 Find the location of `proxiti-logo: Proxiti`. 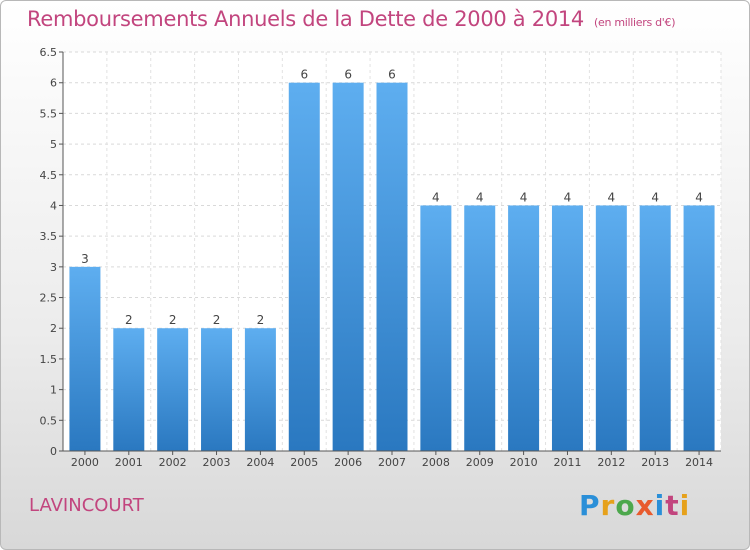

proxiti-logo: Proxiti is located at coordinates (634, 505).